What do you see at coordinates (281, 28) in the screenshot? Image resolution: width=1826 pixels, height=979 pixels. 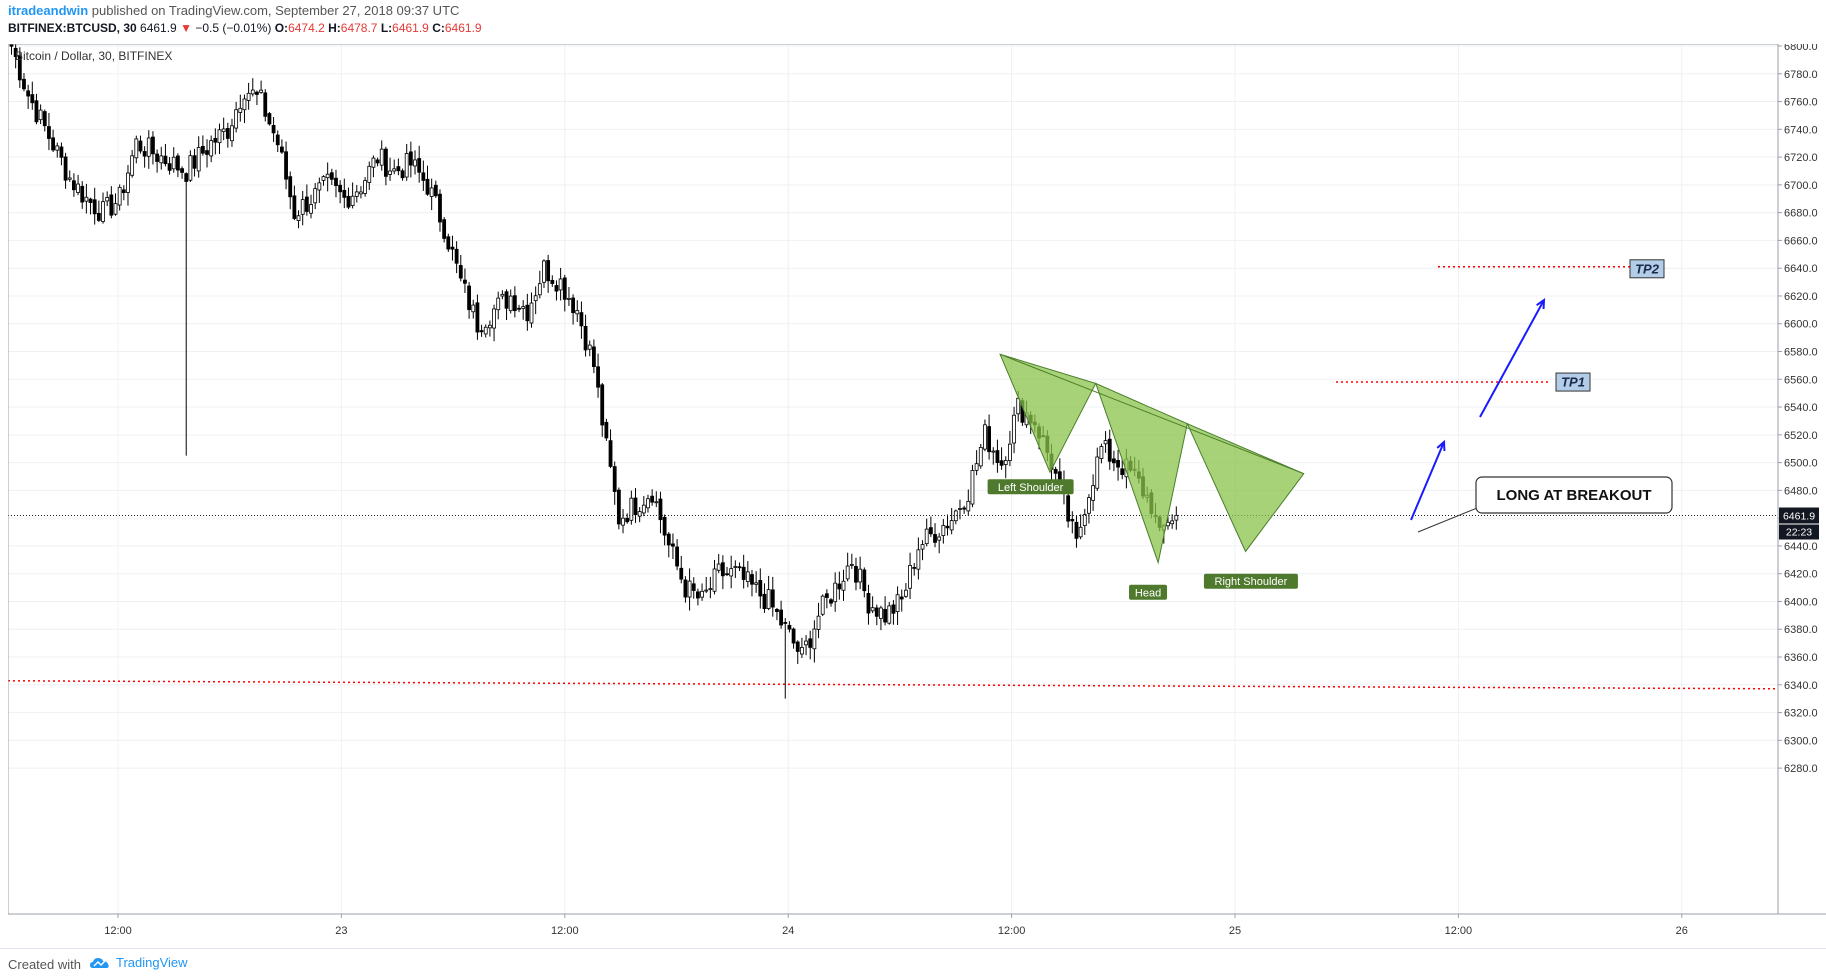 I see `open-label: O:` at bounding box center [281, 28].